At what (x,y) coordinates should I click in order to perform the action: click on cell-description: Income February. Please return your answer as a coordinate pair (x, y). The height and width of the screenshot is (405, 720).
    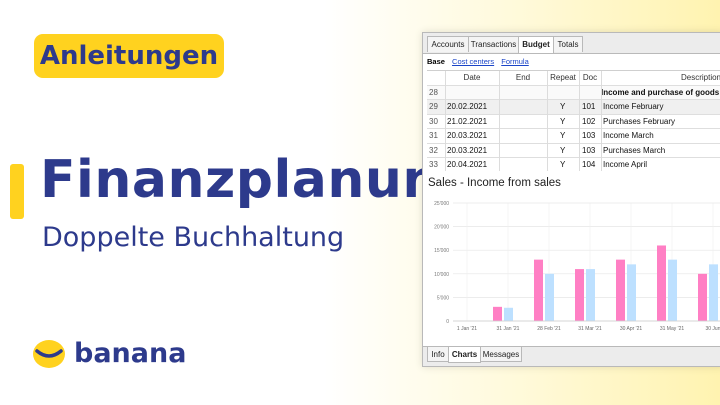
    Looking at the image, I should click on (633, 106).